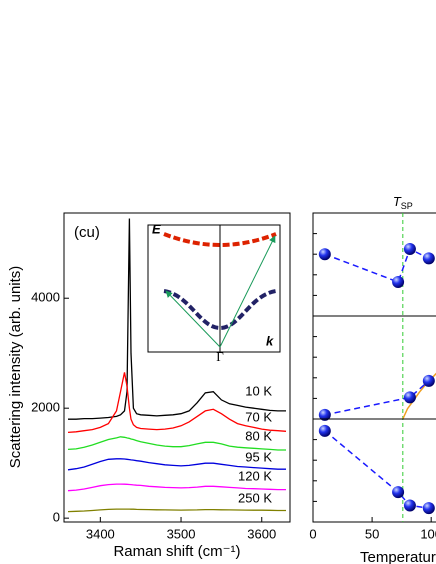  I want to click on lower-band, so click(220, 310).